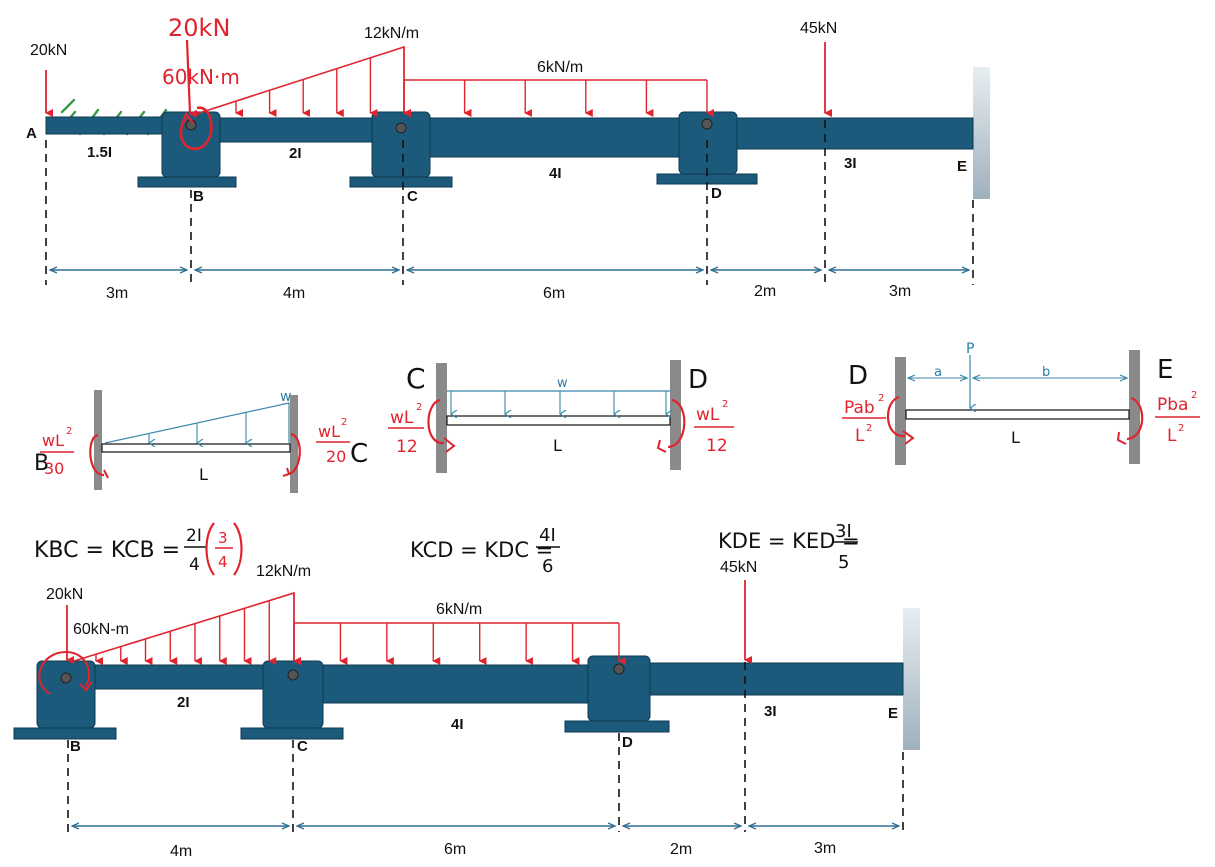  What do you see at coordinates (101, 629) in the screenshot?
I see `moment-b-bottom-label: 60kN-m` at bounding box center [101, 629].